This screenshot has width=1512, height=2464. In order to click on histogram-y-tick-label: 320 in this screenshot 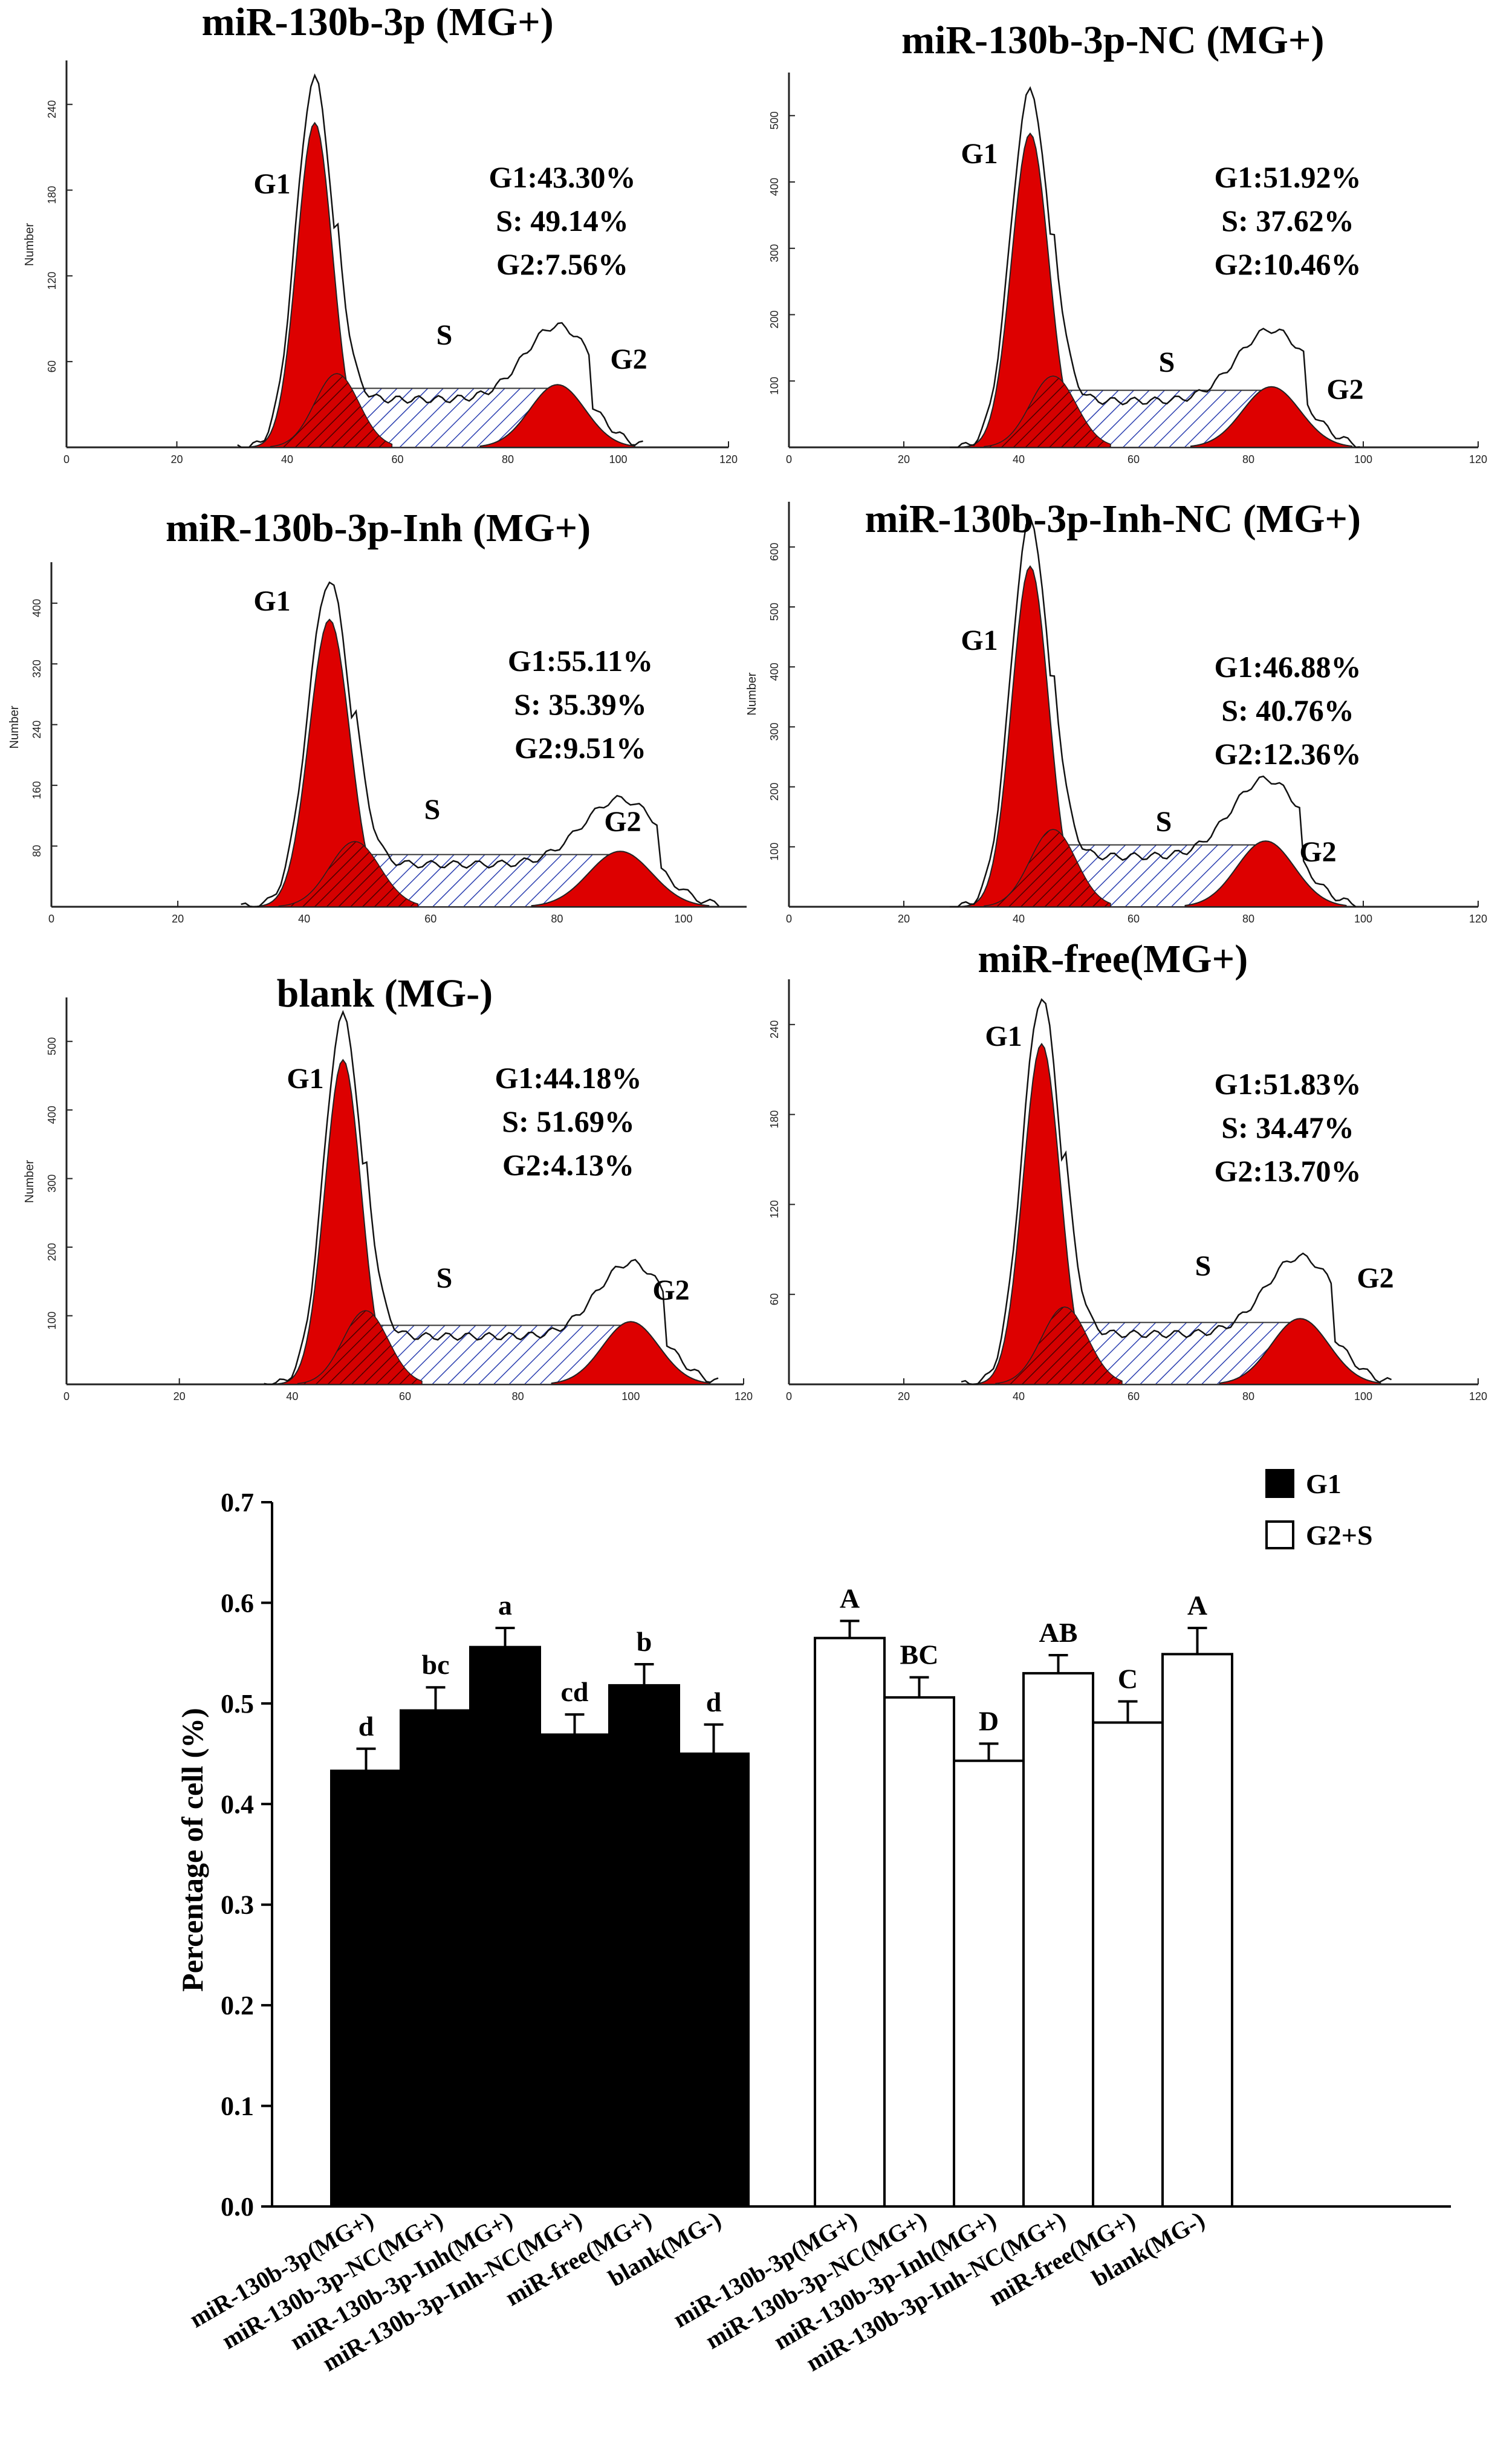, I will do `click(37, 669)`.